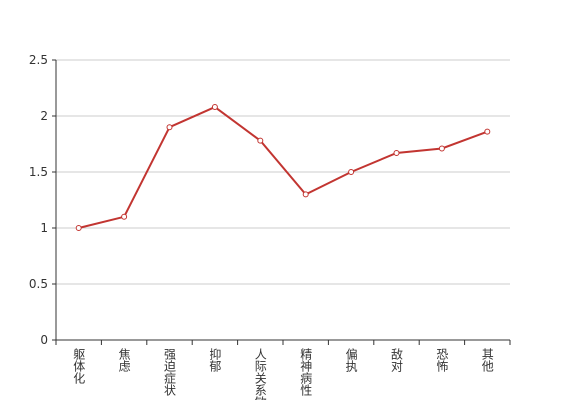 The image size is (567, 400). Describe the element at coordinates (38, 284) in the screenshot. I see `y-tick-label: 0.5` at that location.